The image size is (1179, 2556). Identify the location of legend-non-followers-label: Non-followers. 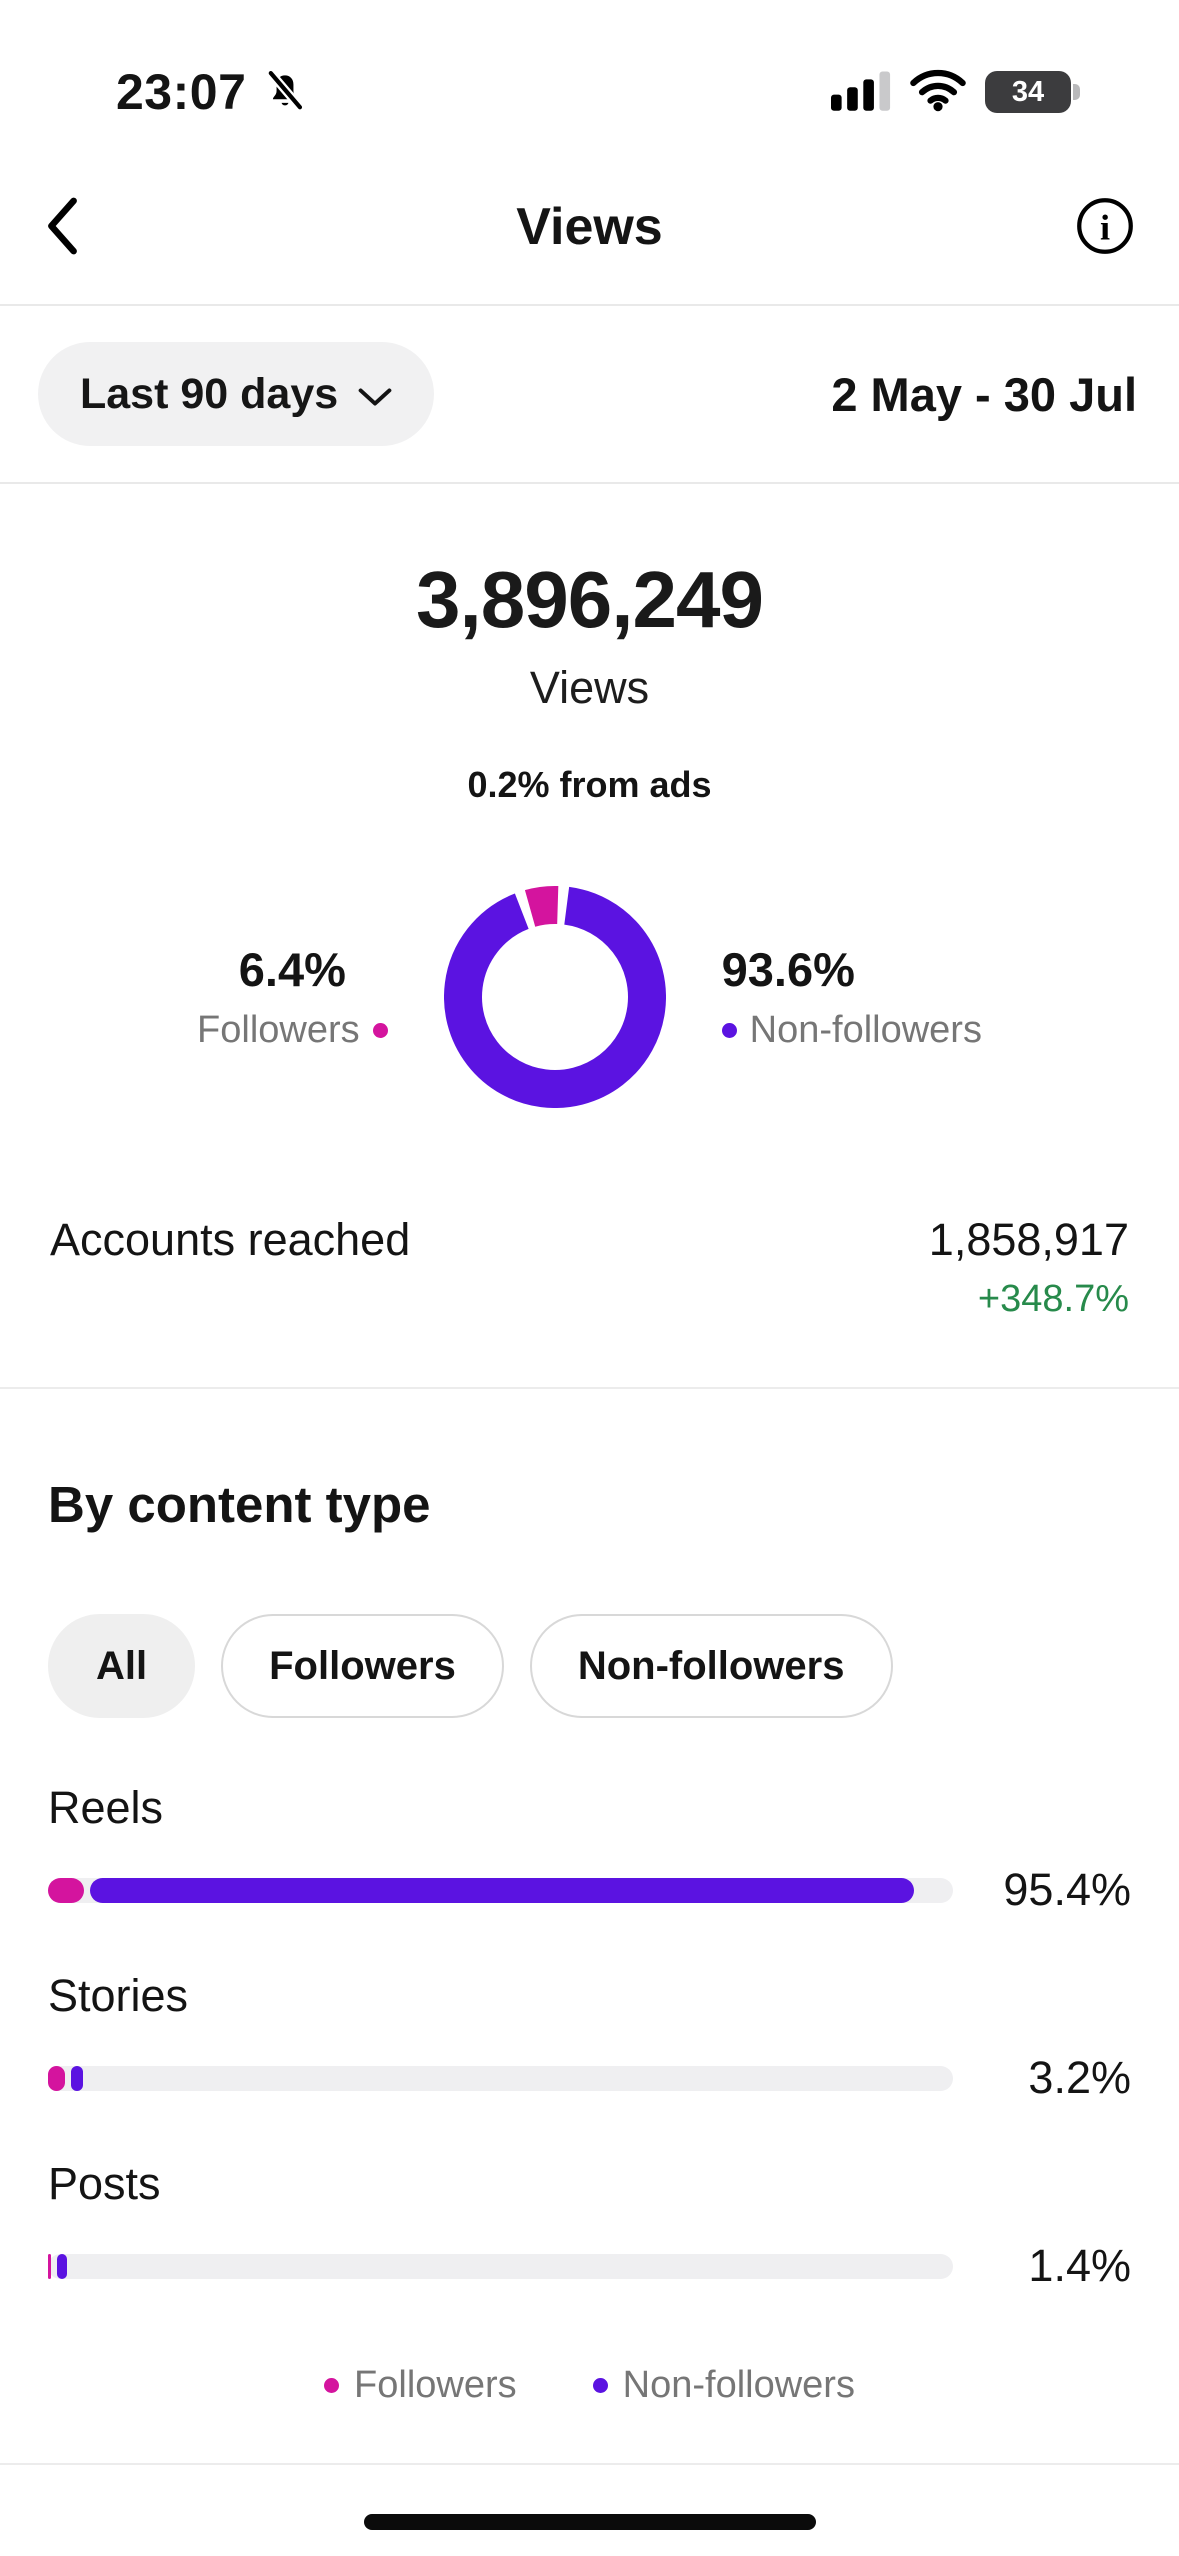
(738, 2385).